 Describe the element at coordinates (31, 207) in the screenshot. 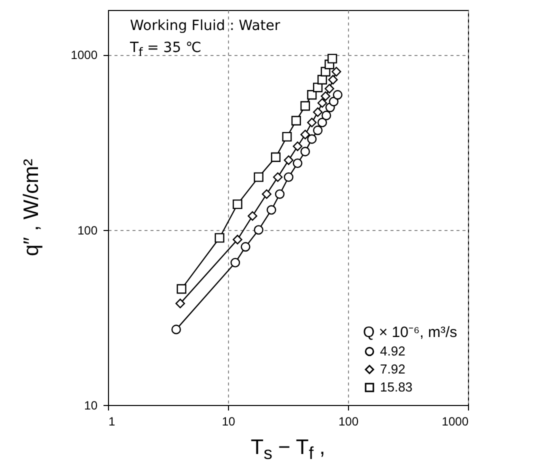

I see `y-axis-title: q″ , W/cm²` at that location.